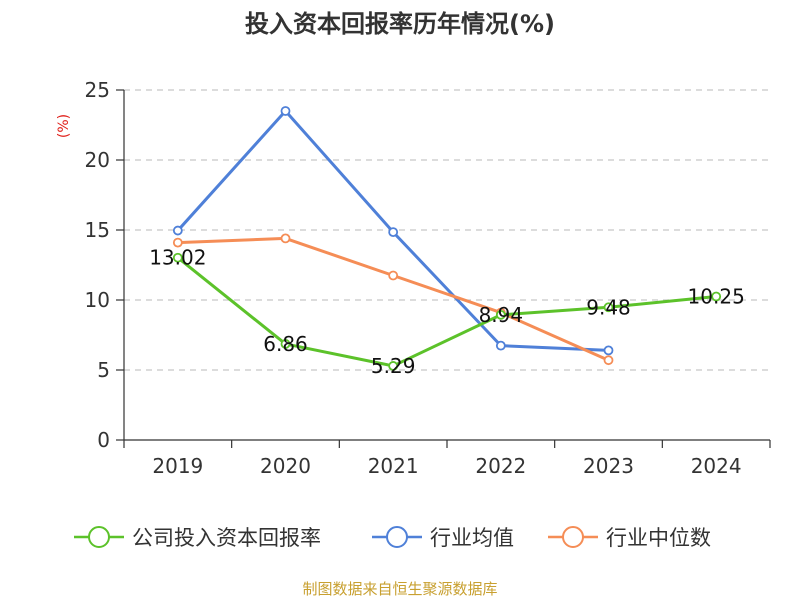 Image resolution: width=800 pixels, height=600 pixels. What do you see at coordinates (97, 90) in the screenshot?
I see `y-tick-label: 25` at bounding box center [97, 90].